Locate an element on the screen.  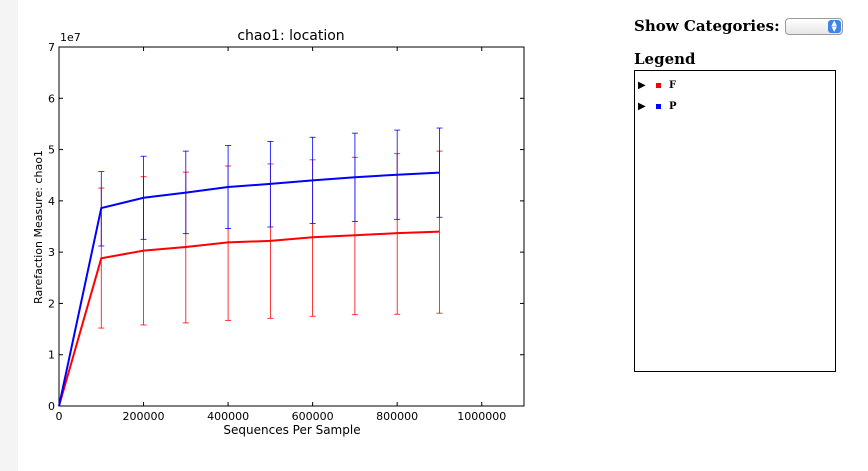
legend-box: ▶ F ▶ P is located at coordinates (735, 221).